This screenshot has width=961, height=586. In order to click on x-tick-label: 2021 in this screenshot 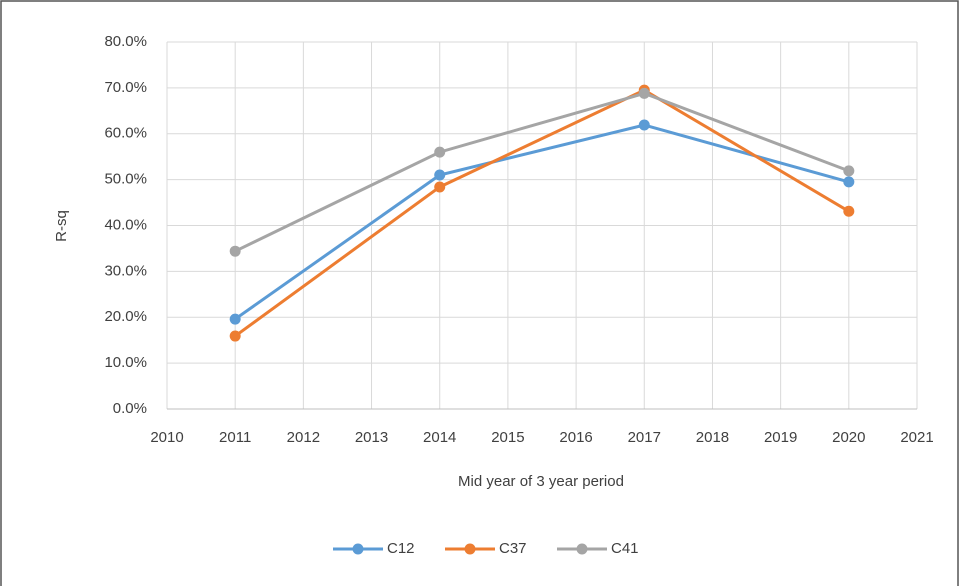, I will do `click(916, 437)`.